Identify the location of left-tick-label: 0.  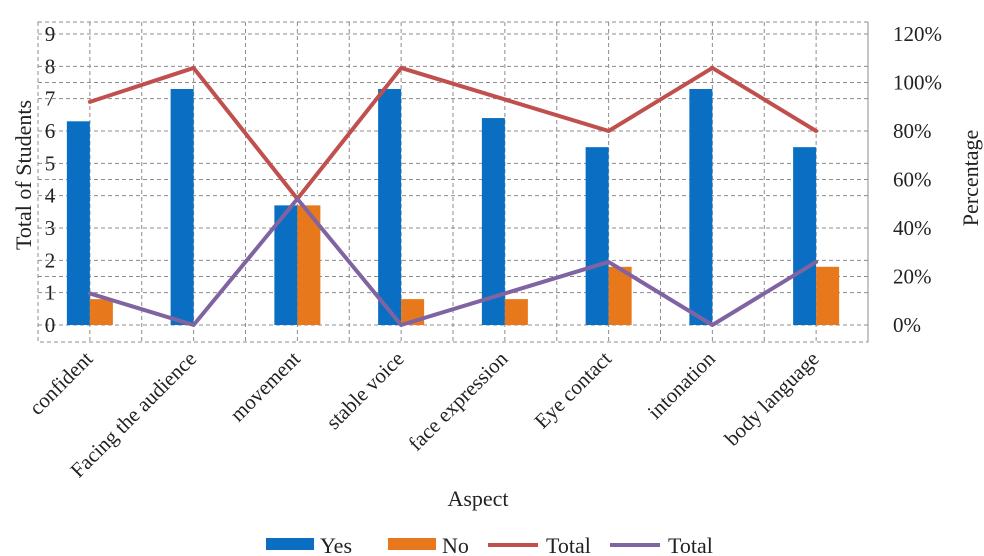
(50, 325).